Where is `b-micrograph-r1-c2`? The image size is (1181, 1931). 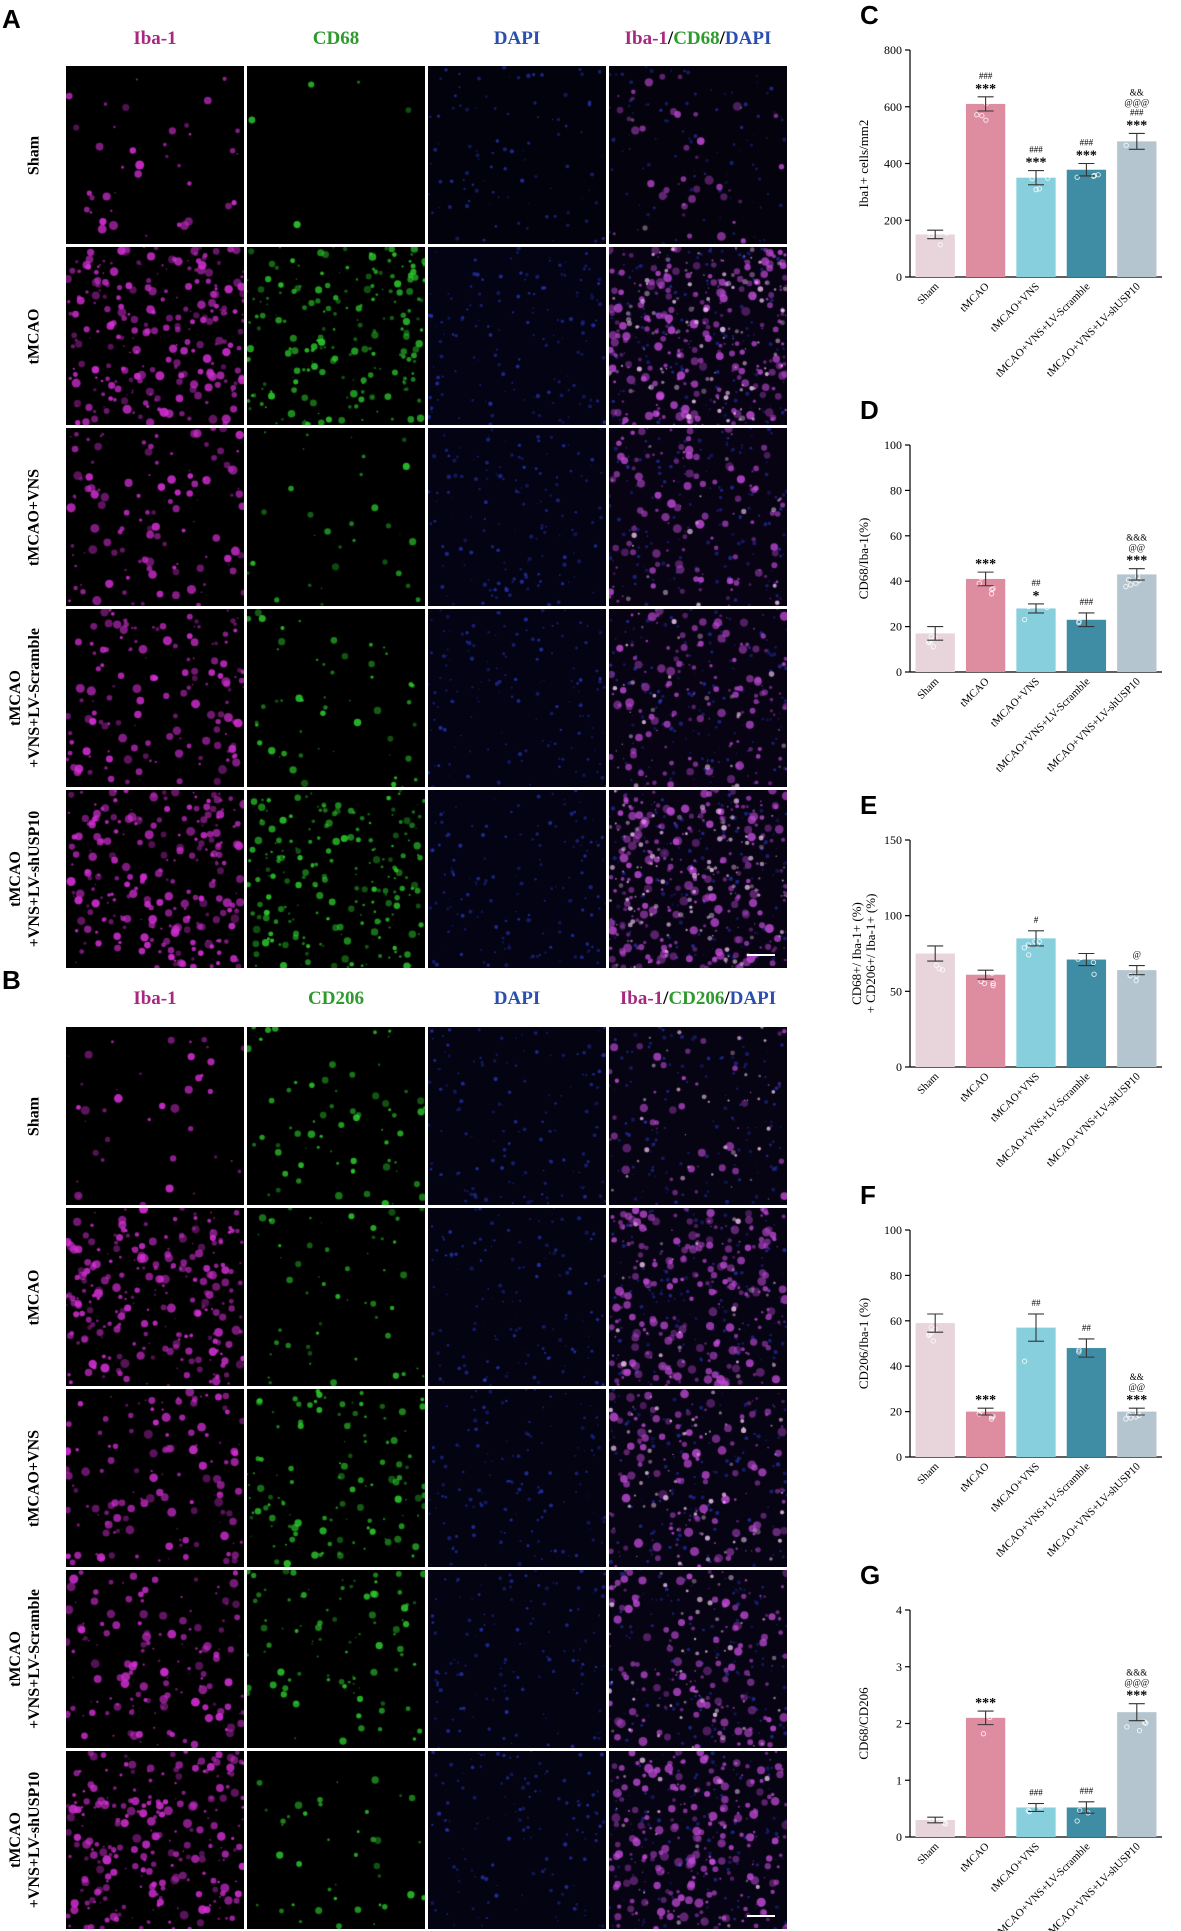
b-micrograph-r1-c2 is located at coordinates (336, 1116).